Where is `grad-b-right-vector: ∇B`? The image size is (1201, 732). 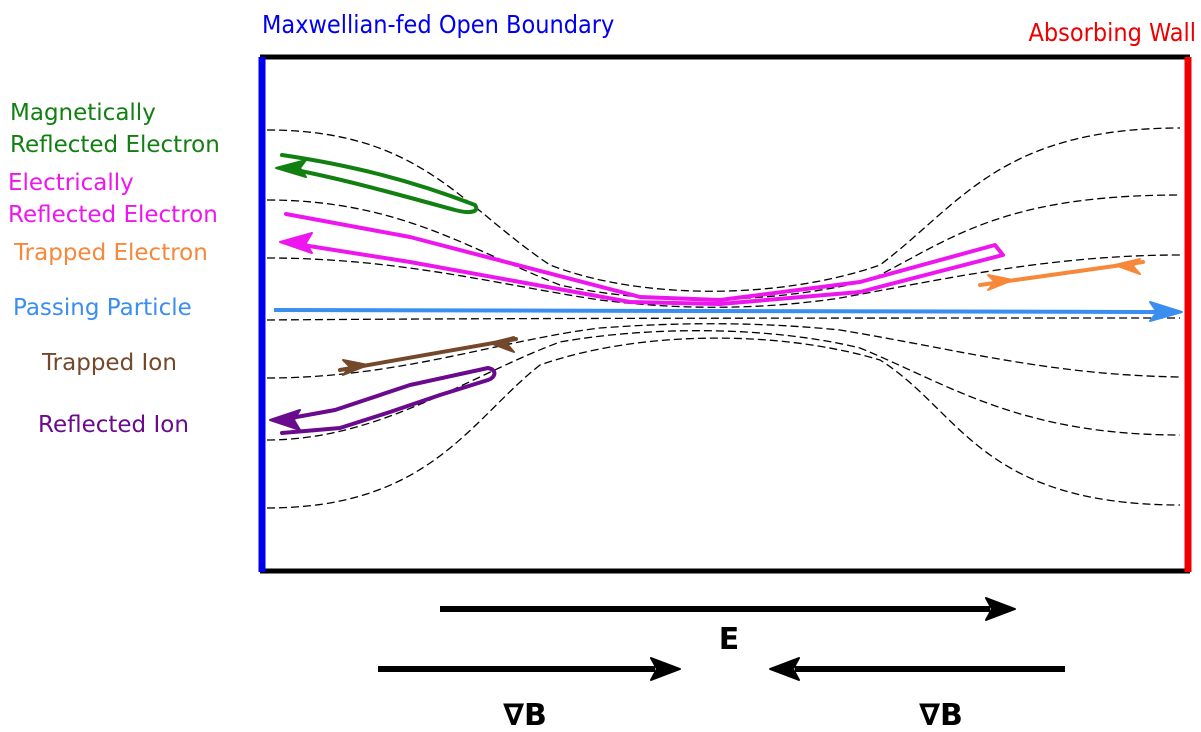
grad-b-right-vector: ∇B is located at coordinates (917, 694).